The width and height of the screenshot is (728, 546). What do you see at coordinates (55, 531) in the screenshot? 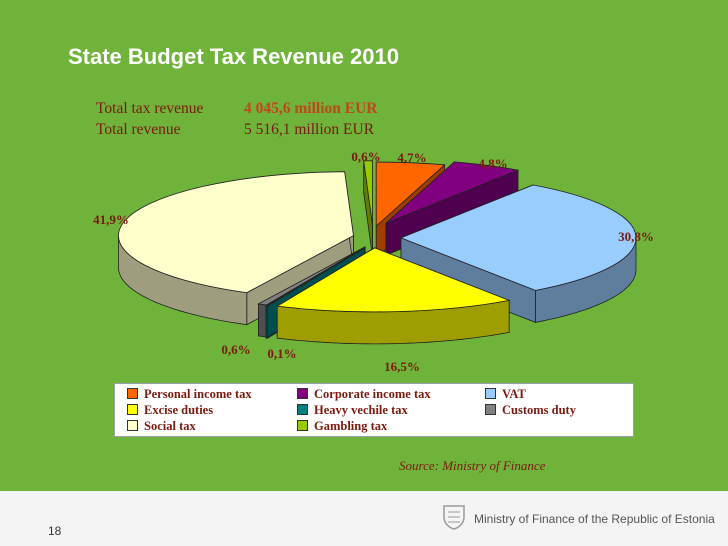
I see `page-number: 18` at bounding box center [55, 531].